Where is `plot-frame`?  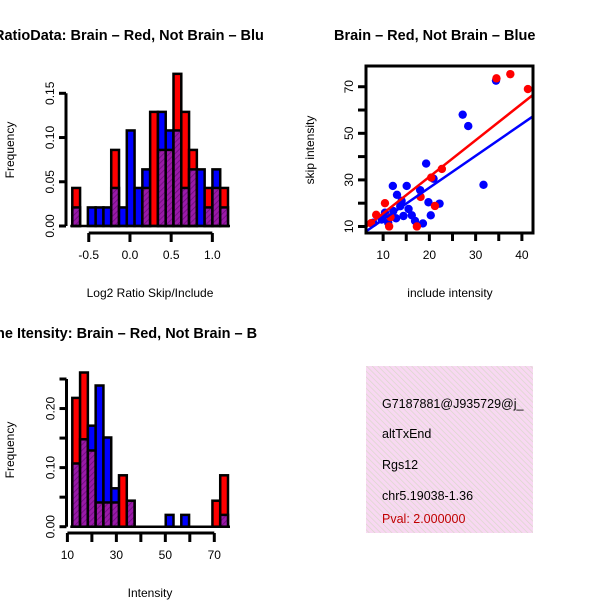 plot-frame is located at coordinates (449, 149).